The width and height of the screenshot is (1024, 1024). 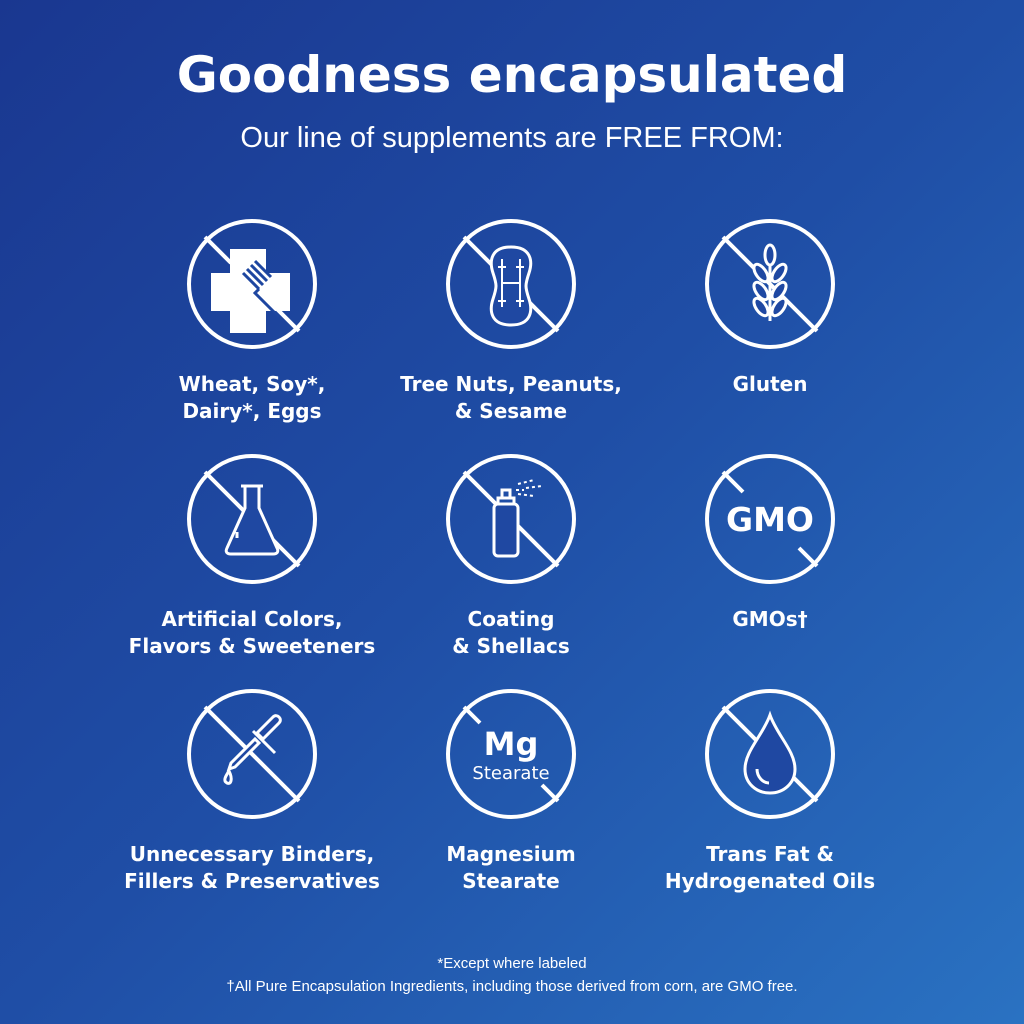 I want to click on item-label: Magnesium Stearate, so click(x=511, y=867).